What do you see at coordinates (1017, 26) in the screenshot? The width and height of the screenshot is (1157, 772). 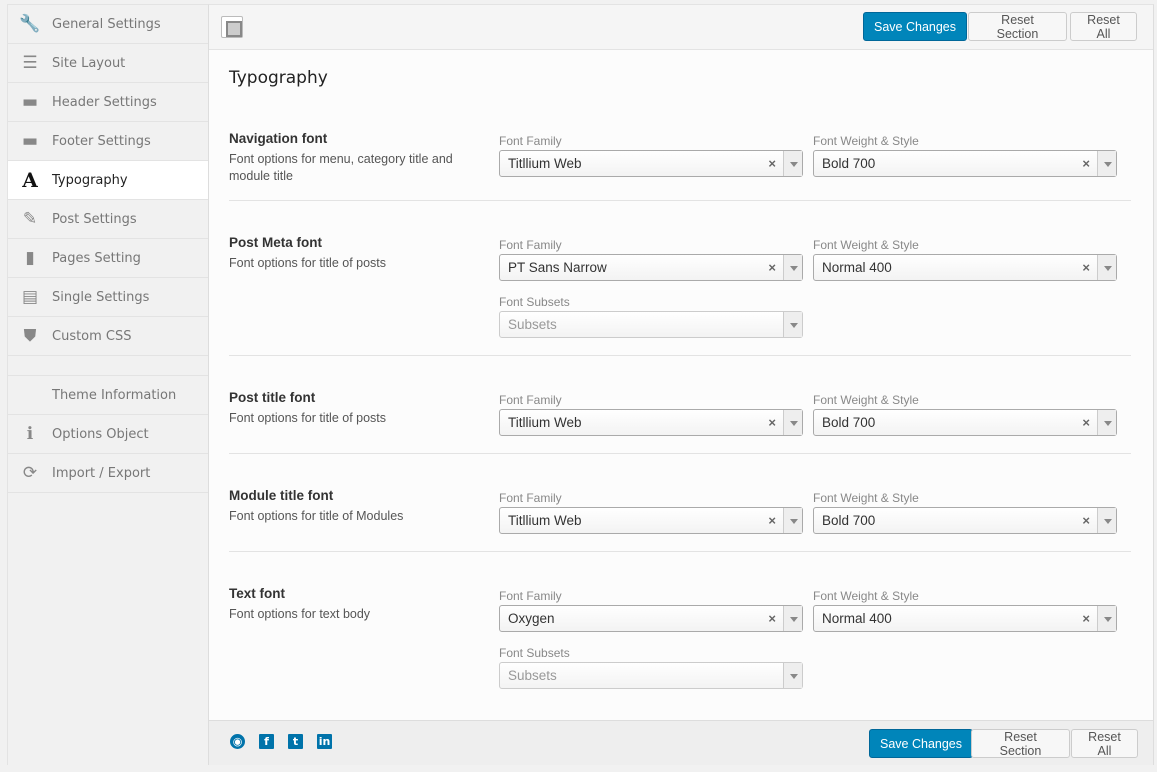 I see `reset-section-button: Reset Section` at bounding box center [1017, 26].